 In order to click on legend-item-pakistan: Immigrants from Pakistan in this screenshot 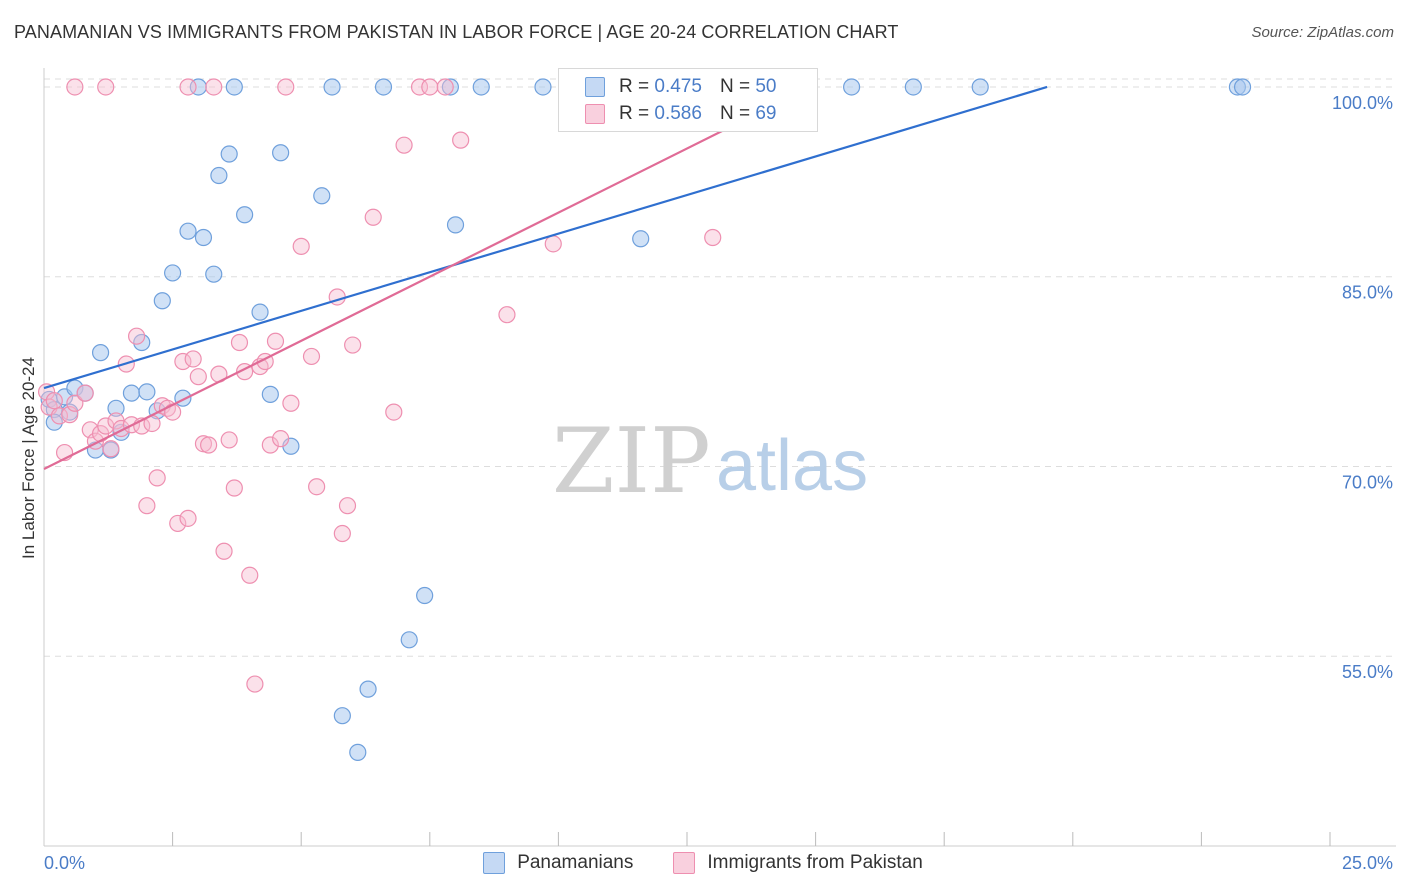, I will do `click(798, 863)`.